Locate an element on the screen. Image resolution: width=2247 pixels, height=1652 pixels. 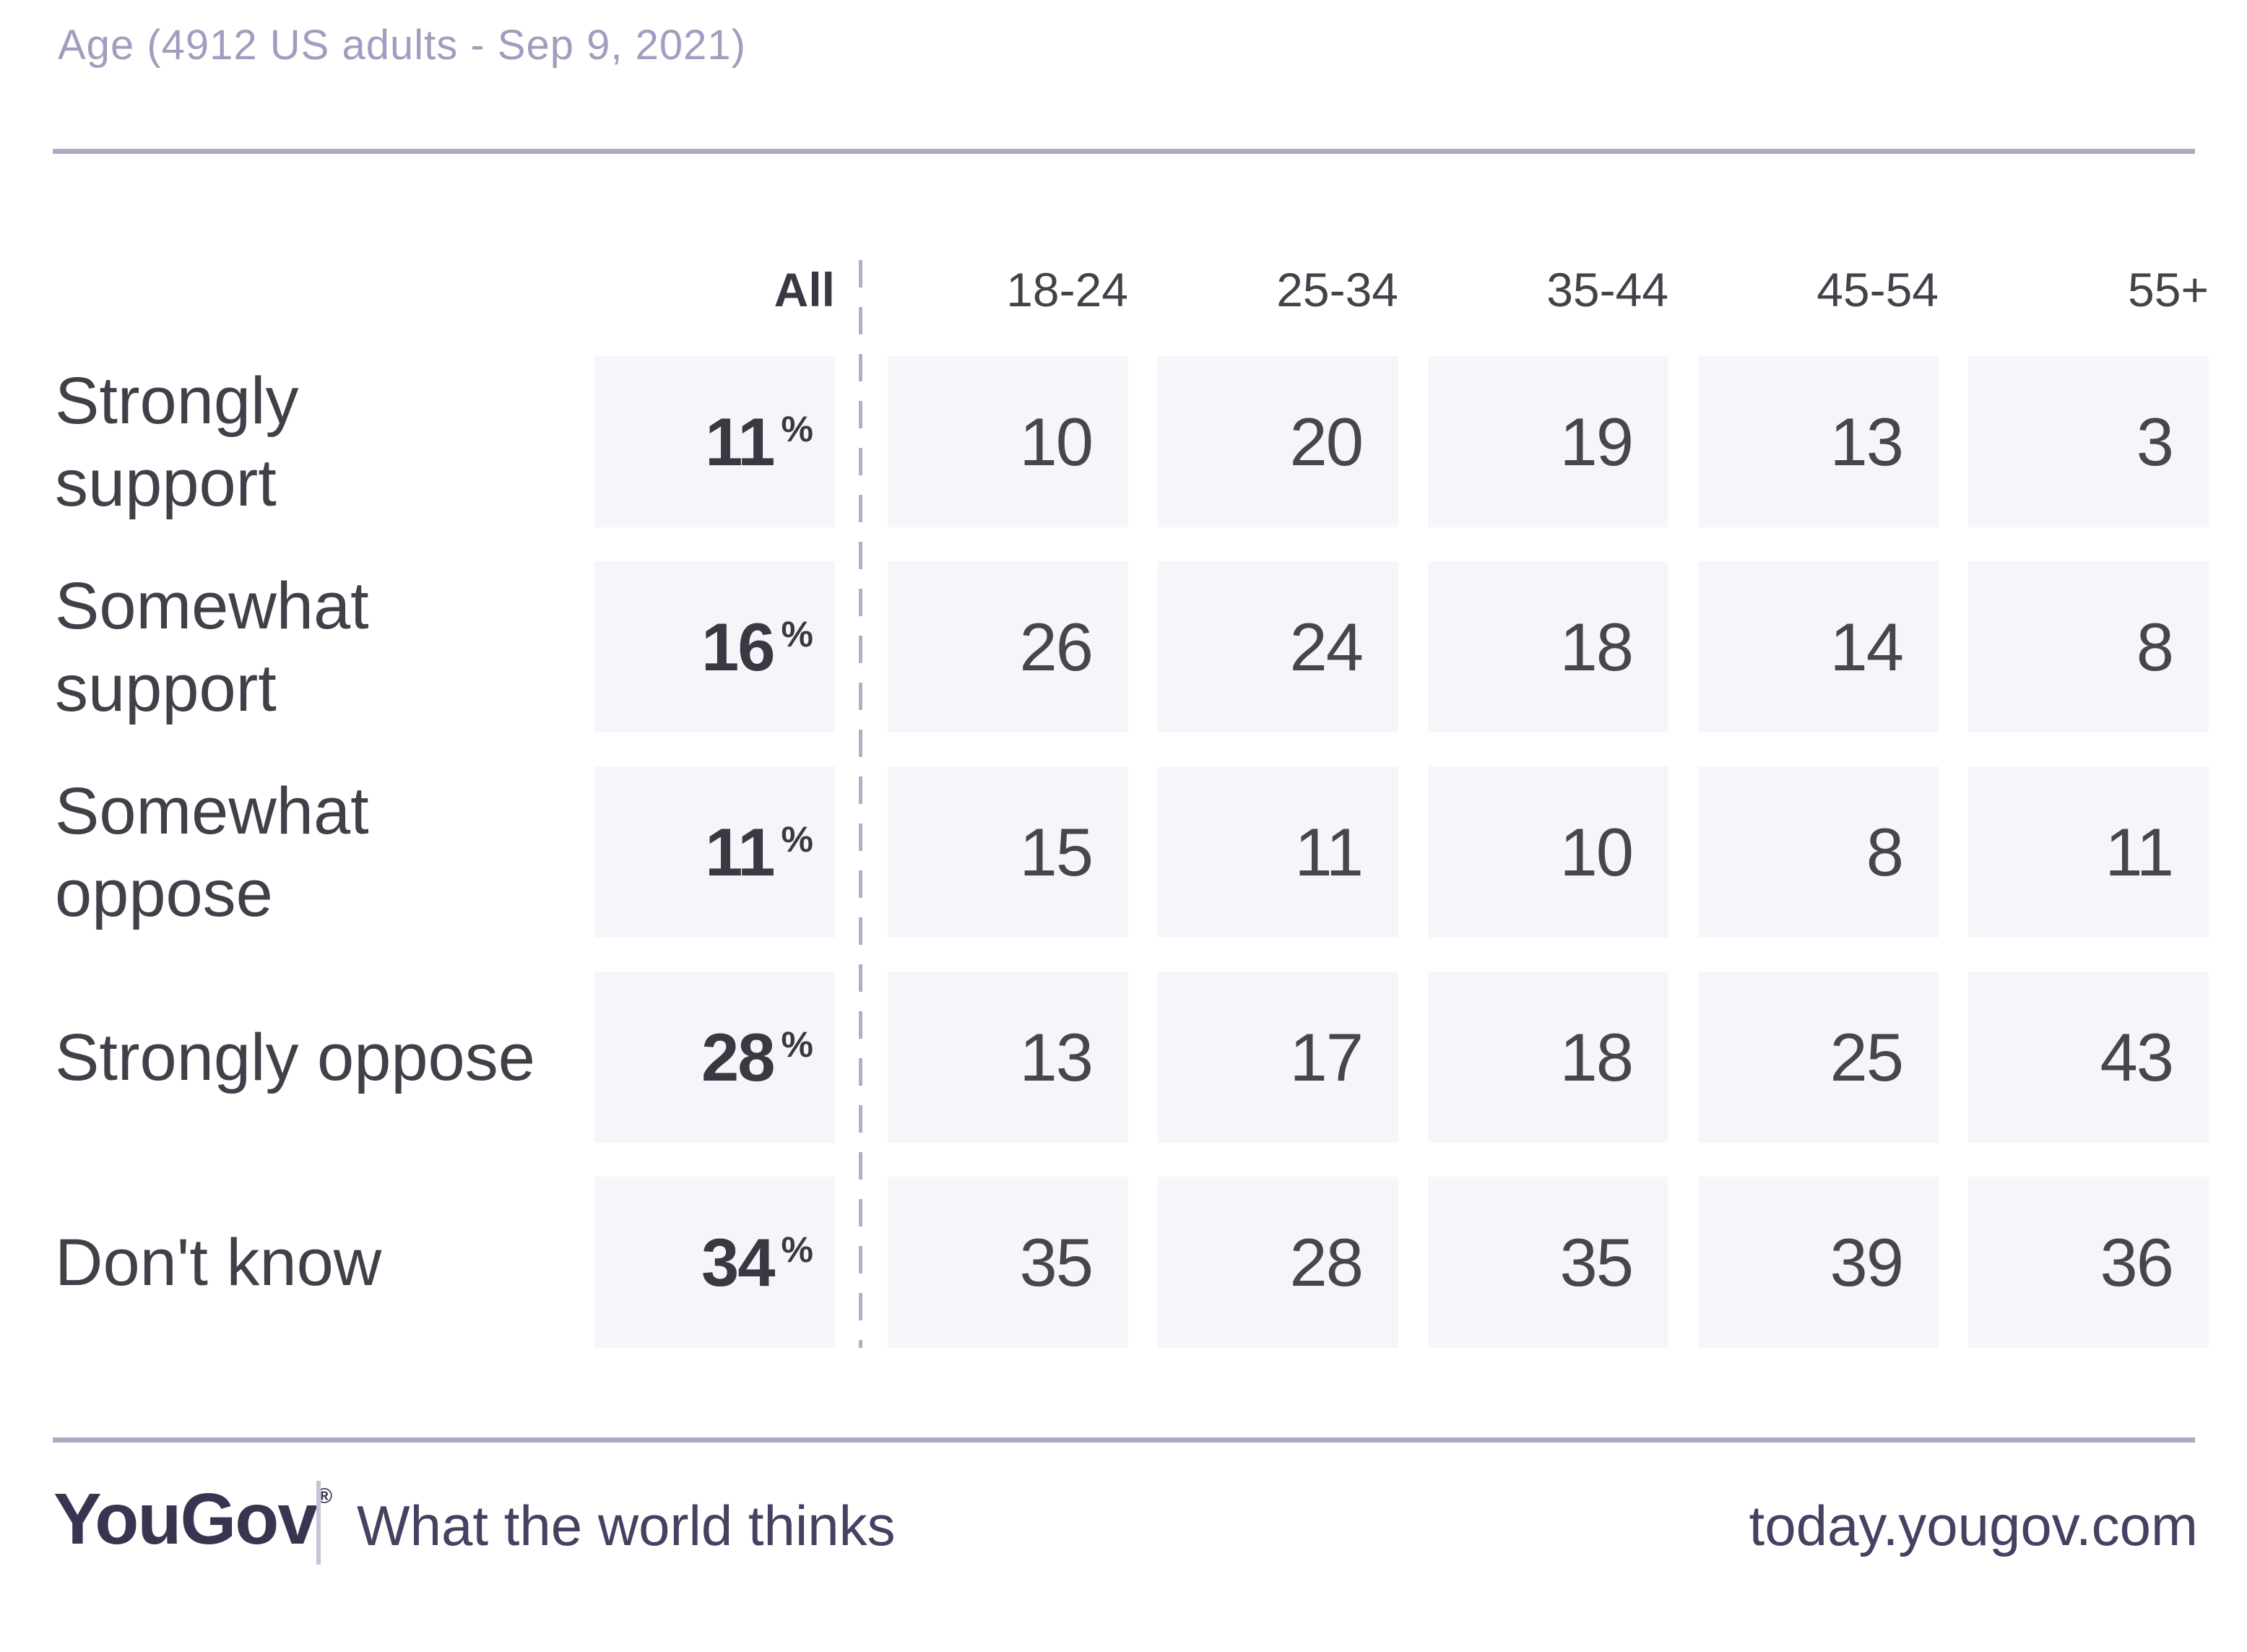
value-cell: 39 is located at coordinates (1818, 1262).